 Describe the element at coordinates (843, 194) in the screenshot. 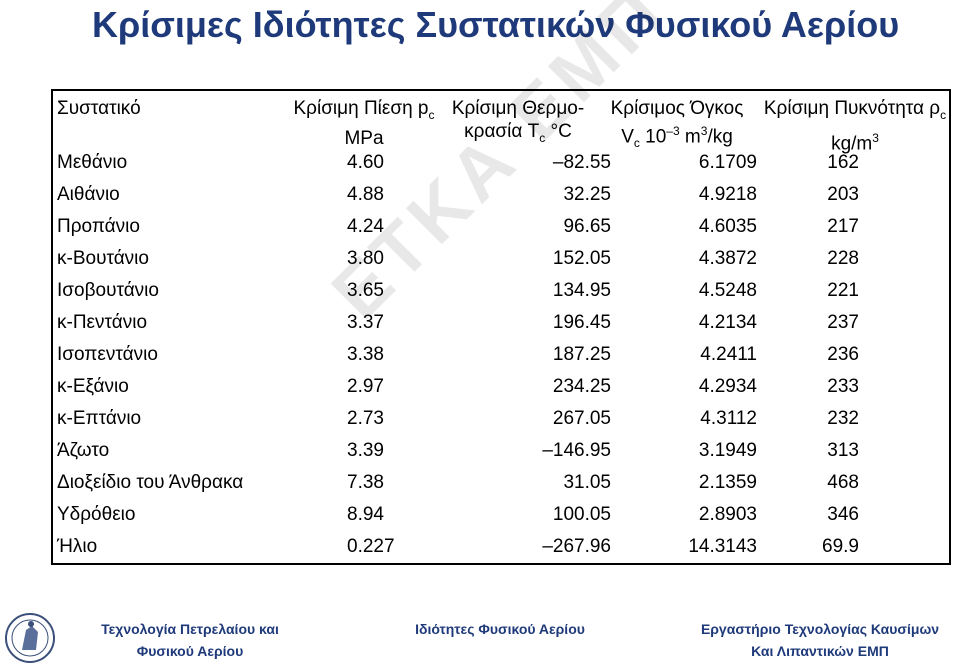

I see `cell-density: 203` at that location.